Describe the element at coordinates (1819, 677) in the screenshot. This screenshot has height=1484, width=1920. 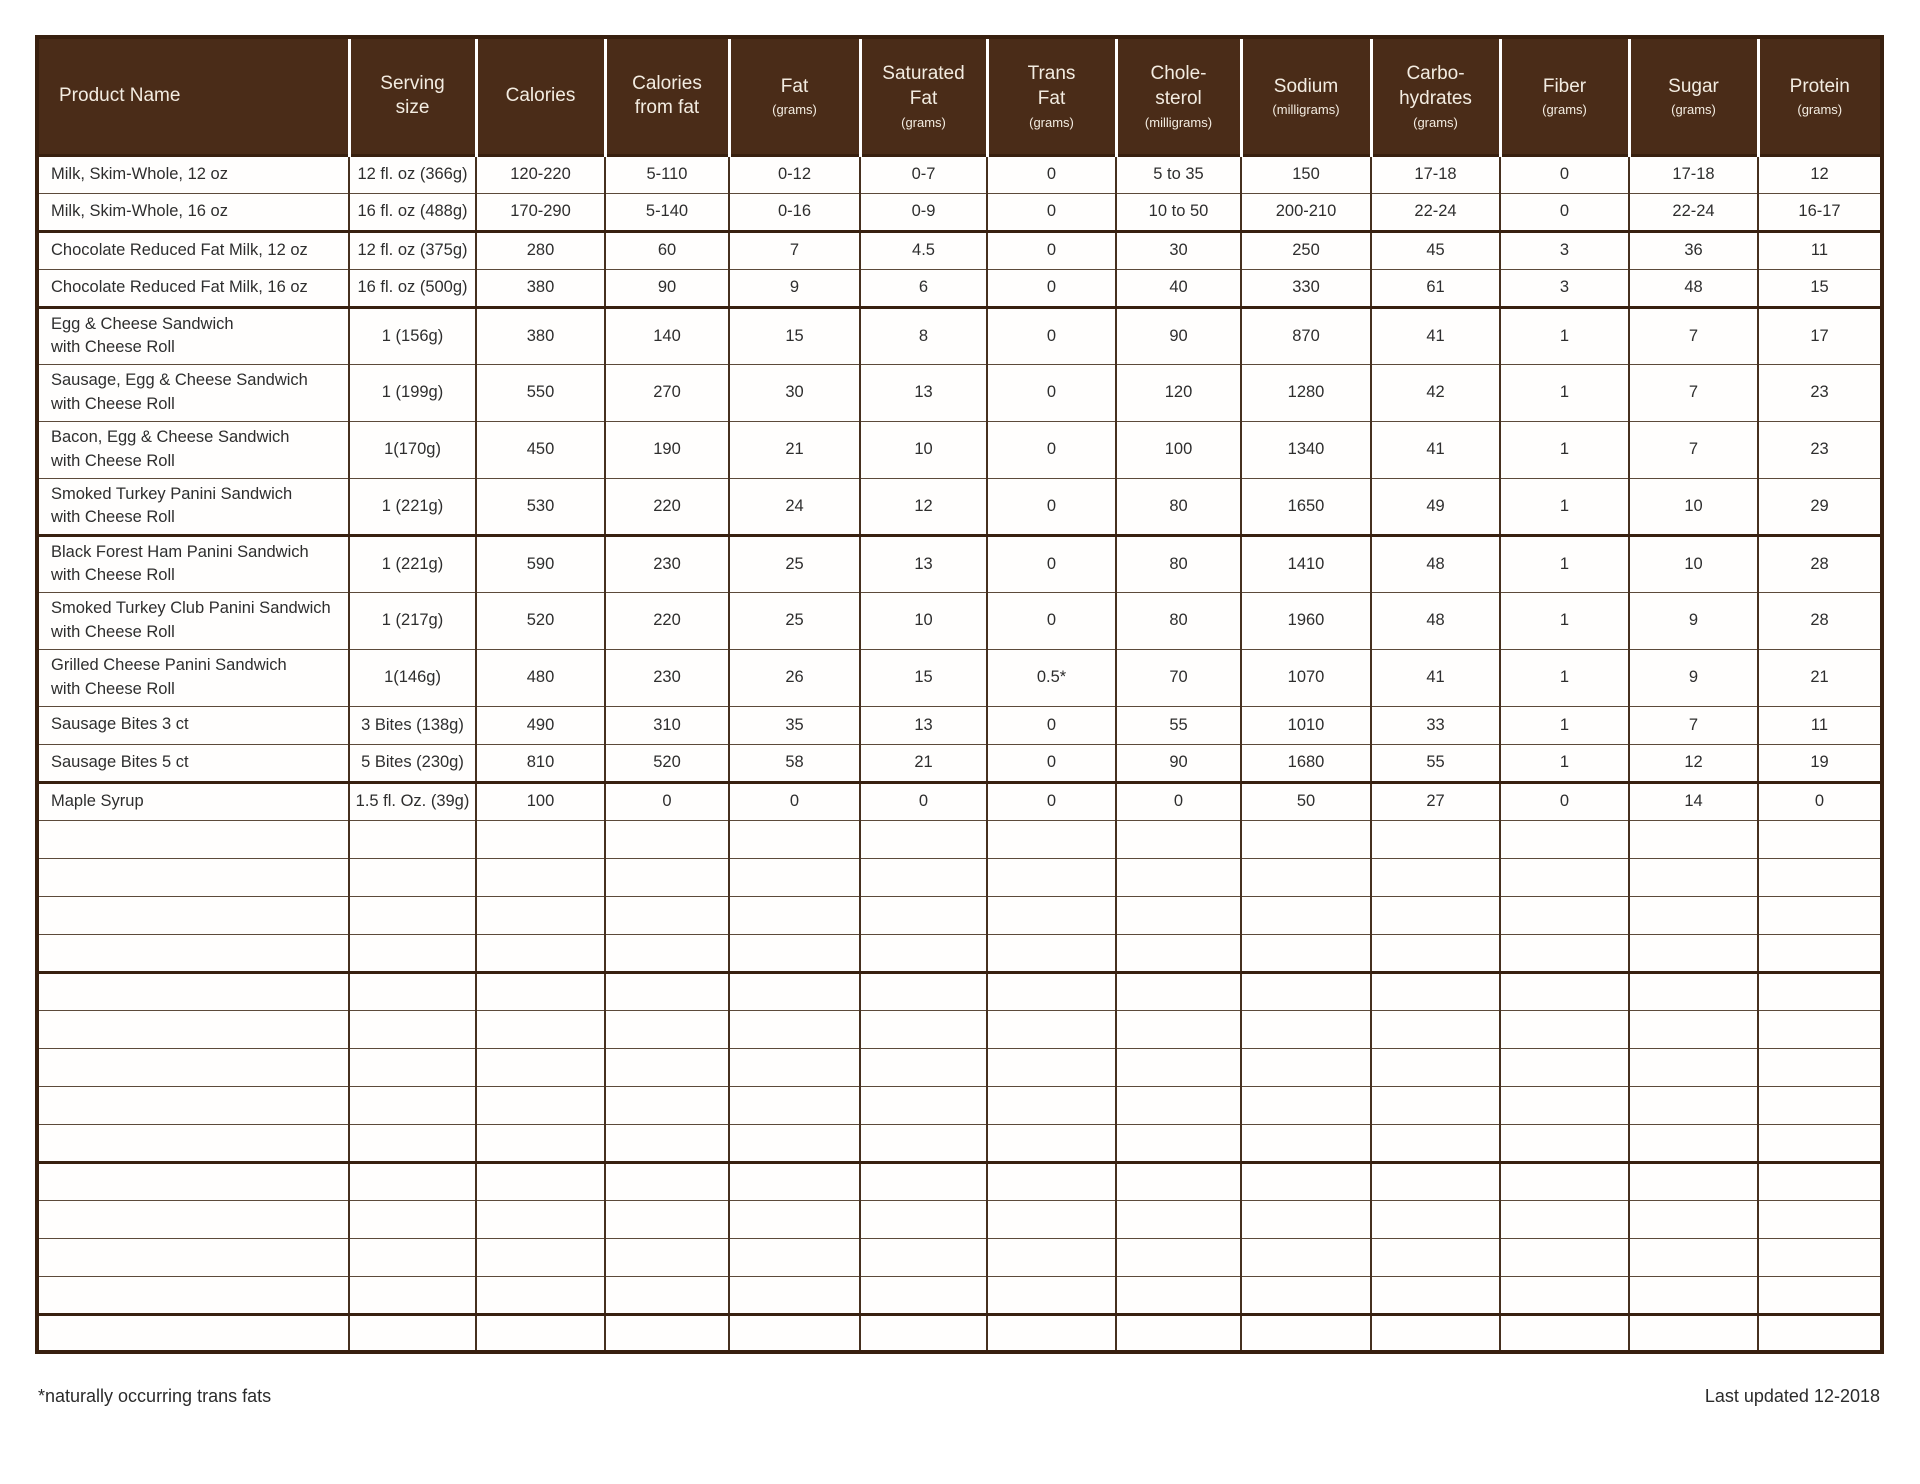
I see `value-cell: 21` at that location.